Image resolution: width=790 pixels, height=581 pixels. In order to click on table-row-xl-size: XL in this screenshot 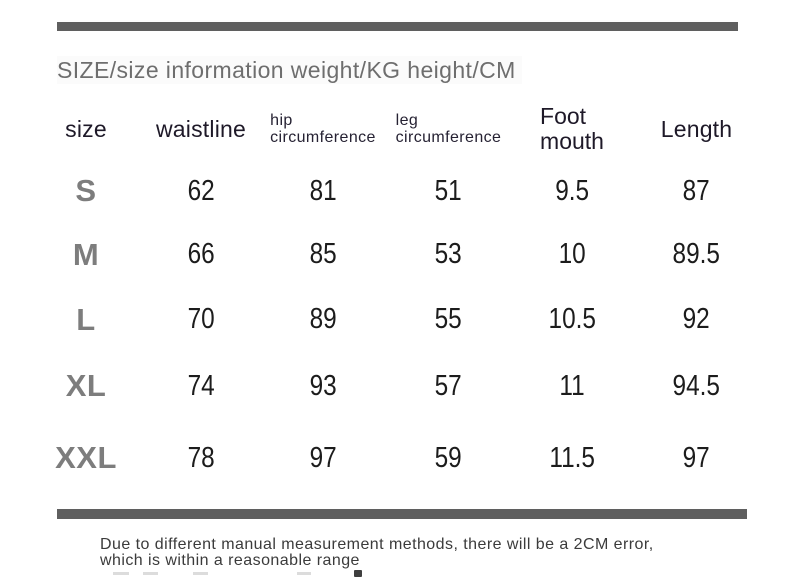, I will do `click(86, 386)`.